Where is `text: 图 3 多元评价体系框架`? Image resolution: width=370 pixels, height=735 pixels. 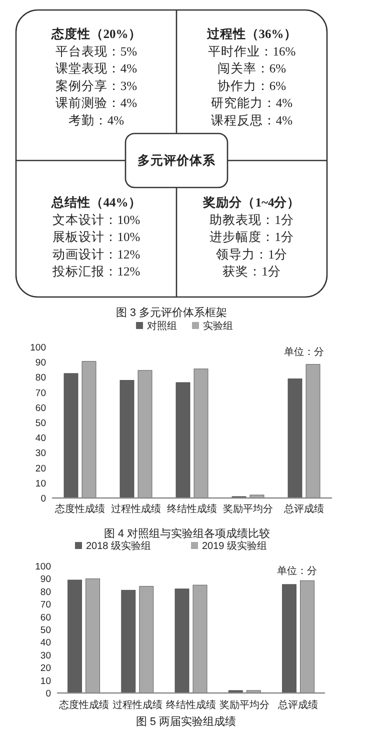
text: 图 3 多元评价体系框架 is located at coordinates (172, 312).